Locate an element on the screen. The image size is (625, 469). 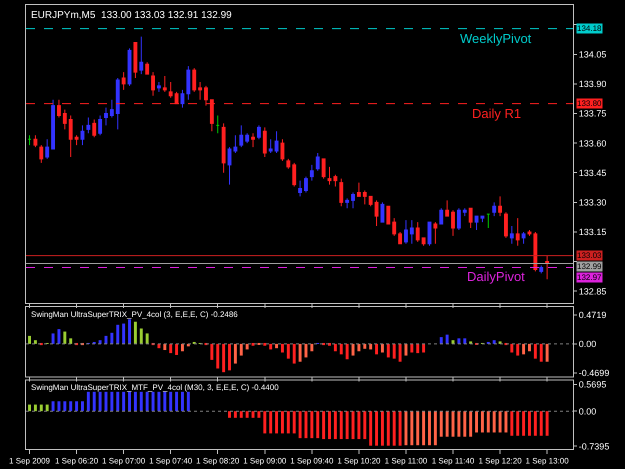
x-tick-label: 1 Sep 06:20 is located at coordinates (77, 461).